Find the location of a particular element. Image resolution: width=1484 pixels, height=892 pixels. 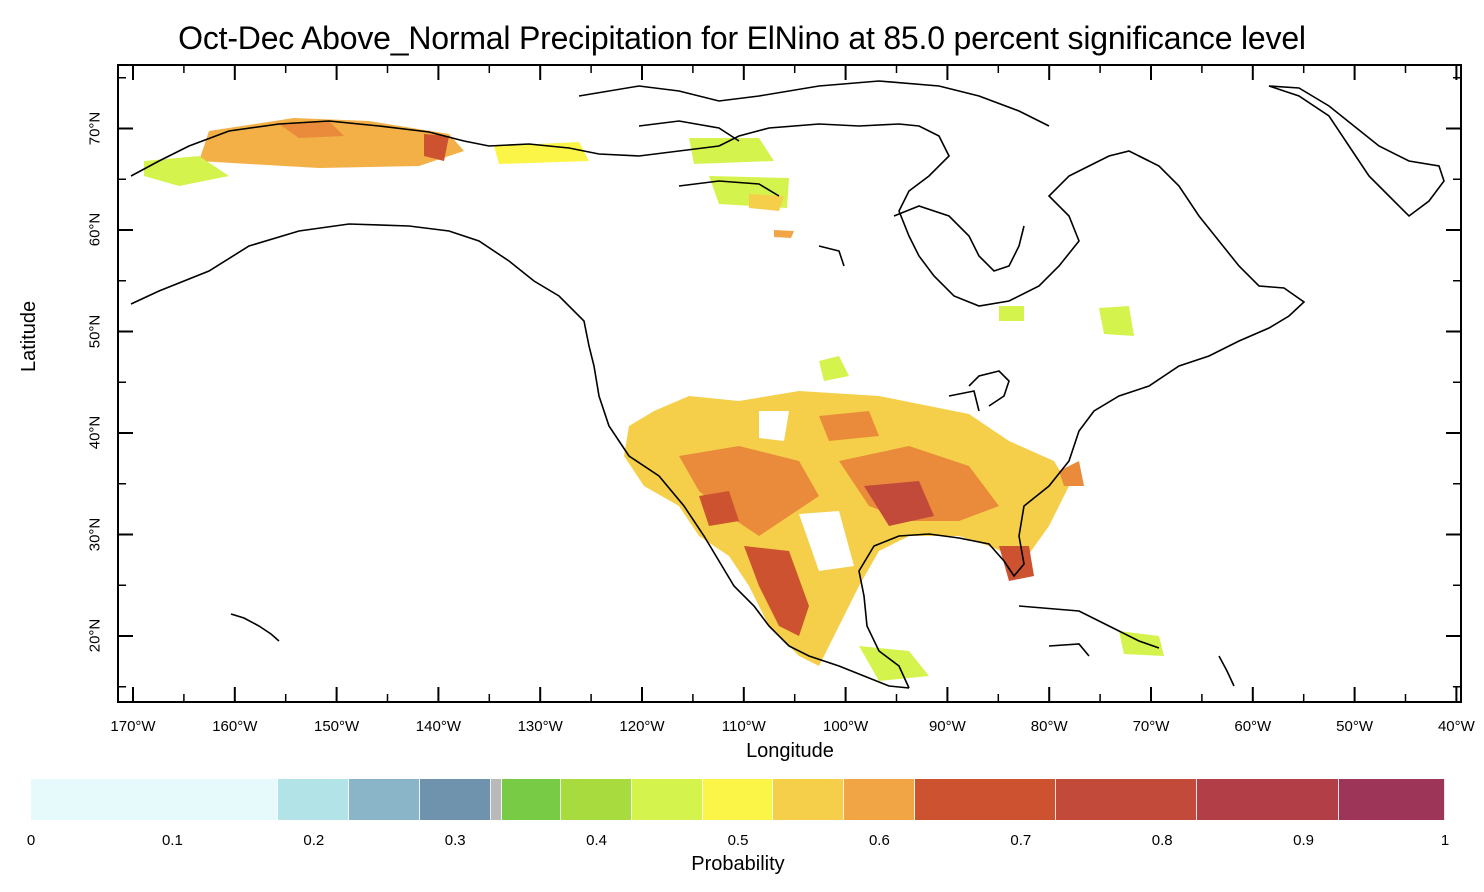

lon-tick-label: 80°W is located at coordinates (1049, 726).